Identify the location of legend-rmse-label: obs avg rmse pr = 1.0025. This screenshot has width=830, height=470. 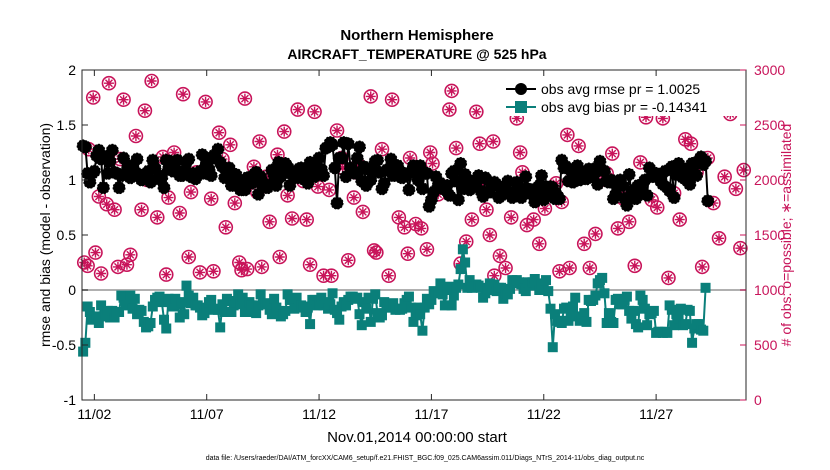
(620, 89).